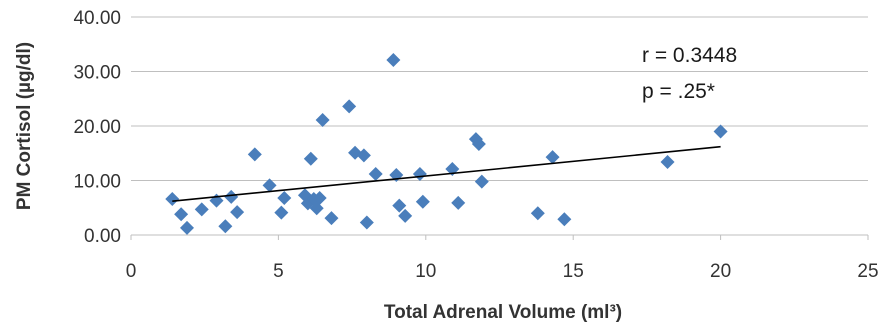 The height and width of the screenshot is (331, 890). I want to click on trendline-layer, so click(446, 174).